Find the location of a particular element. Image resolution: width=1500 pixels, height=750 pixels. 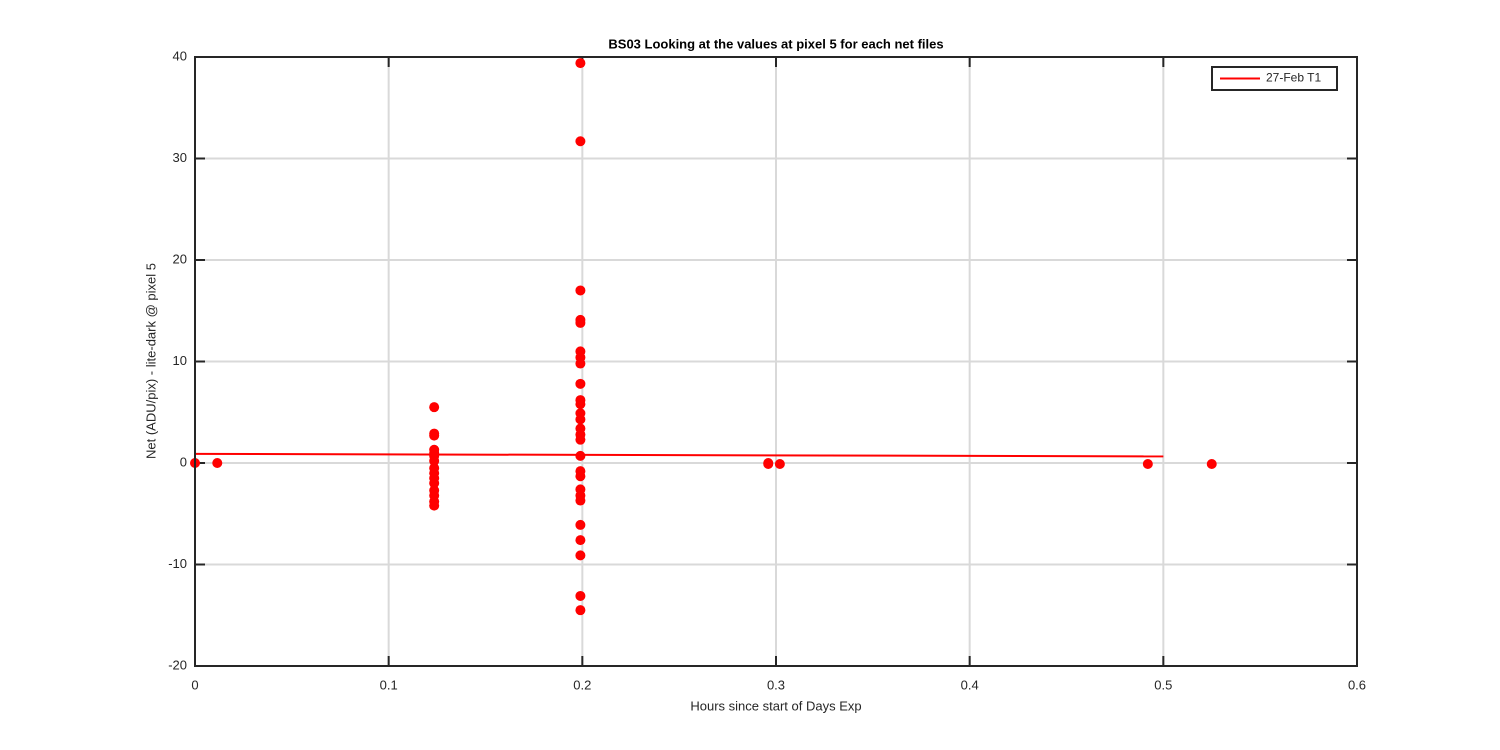

y-tick-label: 40 is located at coordinates (180, 55).